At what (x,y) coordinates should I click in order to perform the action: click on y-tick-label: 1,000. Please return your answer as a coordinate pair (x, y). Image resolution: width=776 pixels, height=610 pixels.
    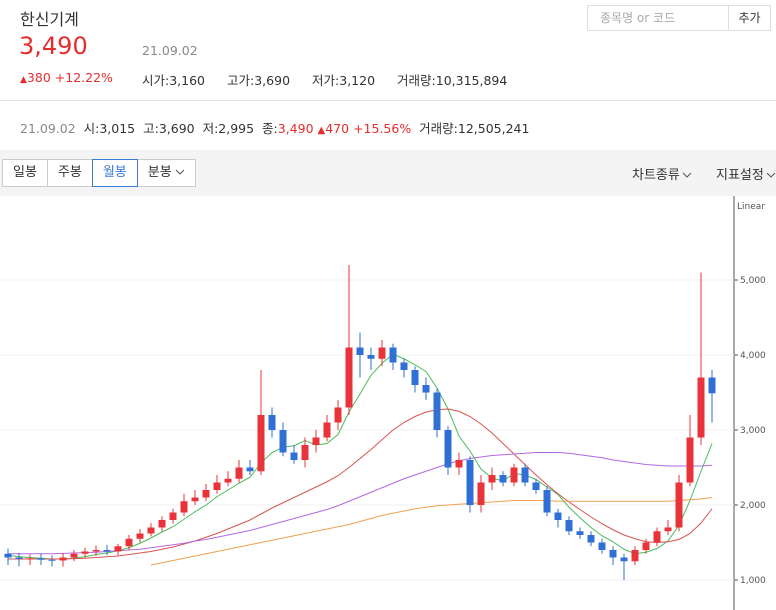
    Looking at the image, I should click on (753, 581).